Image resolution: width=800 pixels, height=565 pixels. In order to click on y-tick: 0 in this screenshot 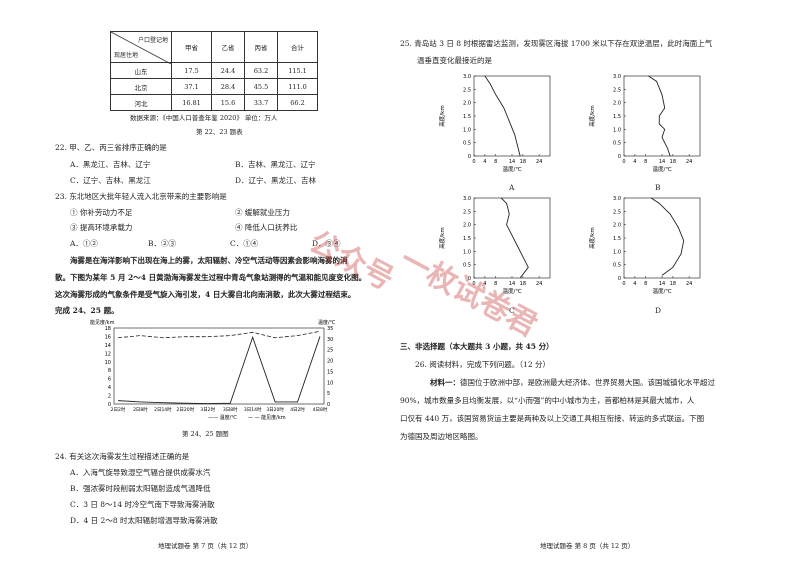, I will do `click(469, 279)`.